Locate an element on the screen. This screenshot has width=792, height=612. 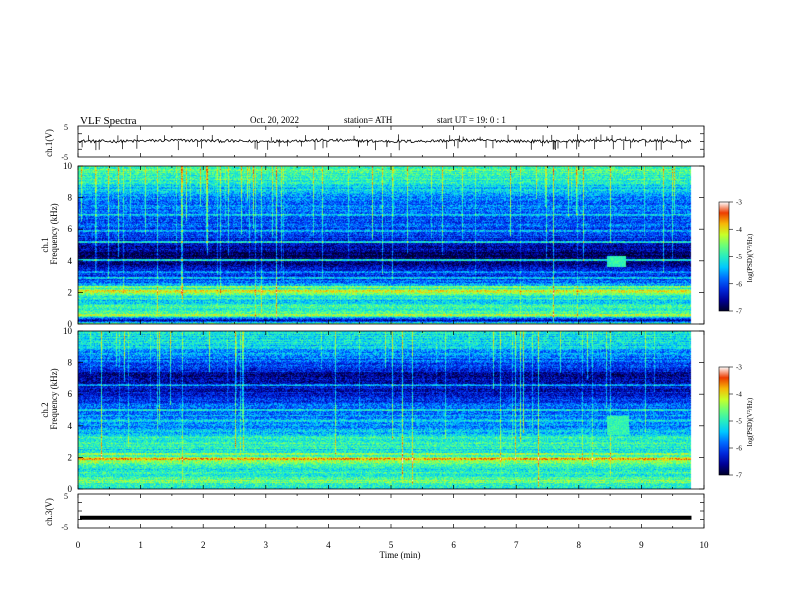
ch2-spectrogram-ylabel-line1: ch.2 is located at coordinates (45, 409).